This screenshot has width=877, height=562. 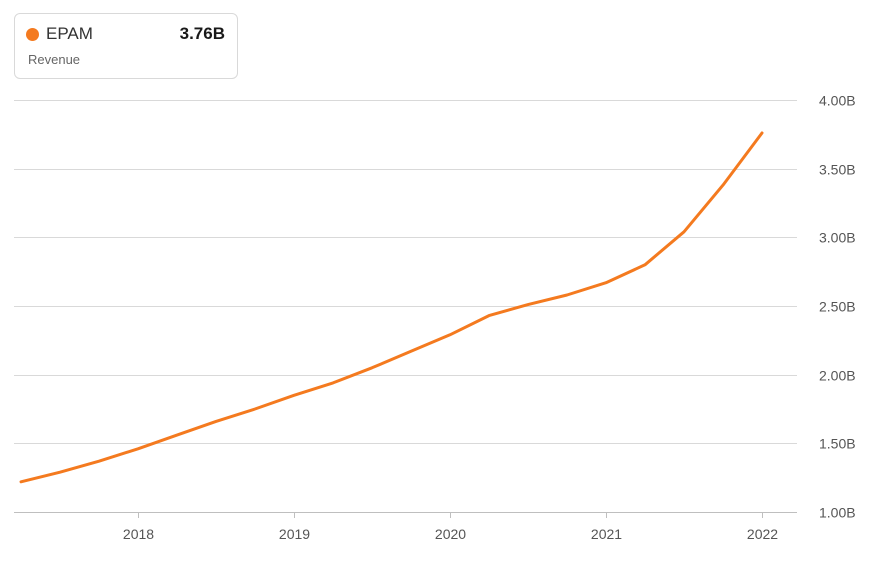 What do you see at coordinates (837, 307) in the screenshot?
I see `y-tick-label: 2.50B` at bounding box center [837, 307].